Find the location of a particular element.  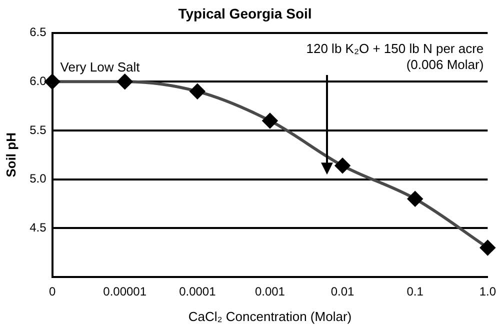

annotation: (0.006 Molar) is located at coordinates (445, 64).